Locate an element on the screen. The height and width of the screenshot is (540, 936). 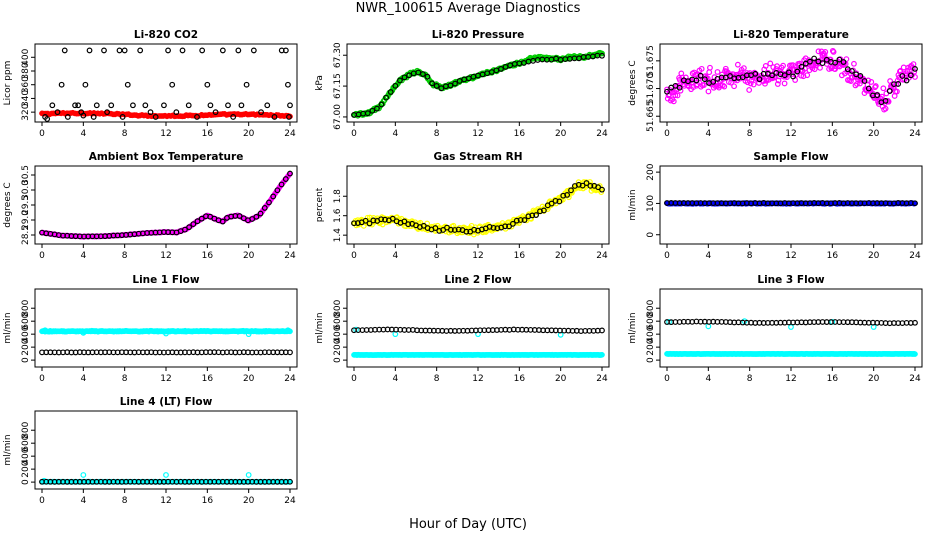
panel-title: Line 1 Flow is located at coordinates (165, 280).